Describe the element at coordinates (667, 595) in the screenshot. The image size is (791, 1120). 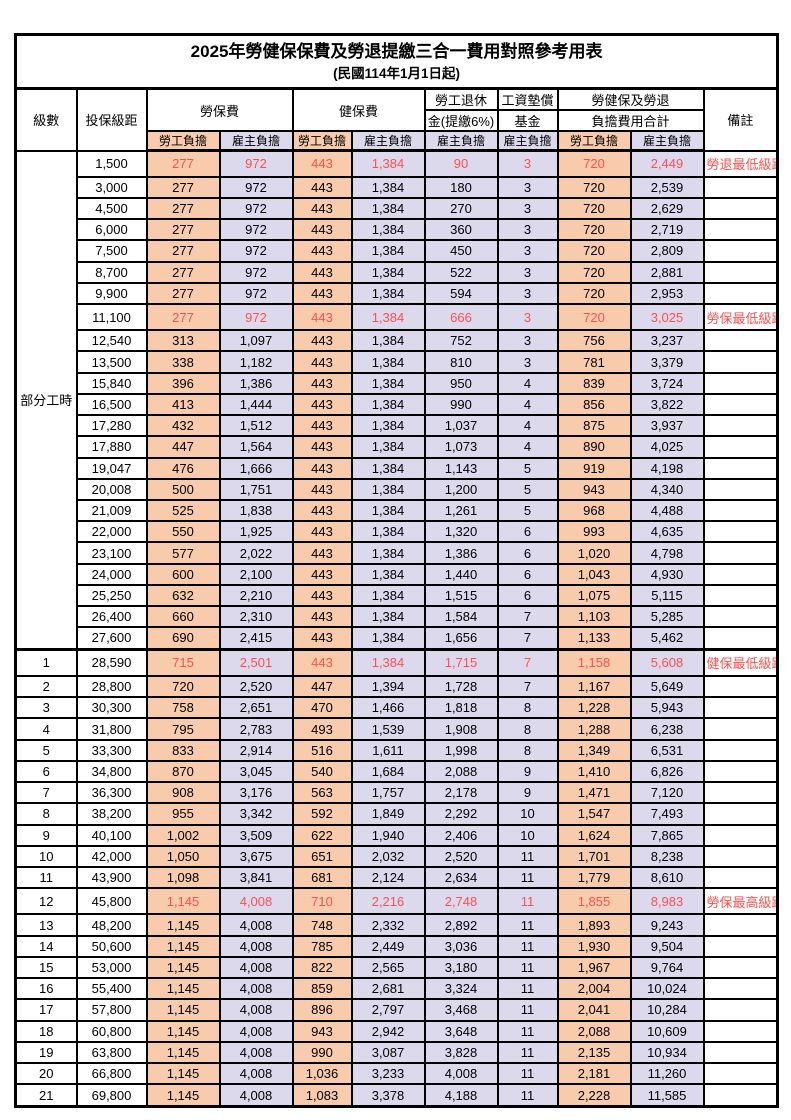
I see `value-cell: 5,115` at that location.